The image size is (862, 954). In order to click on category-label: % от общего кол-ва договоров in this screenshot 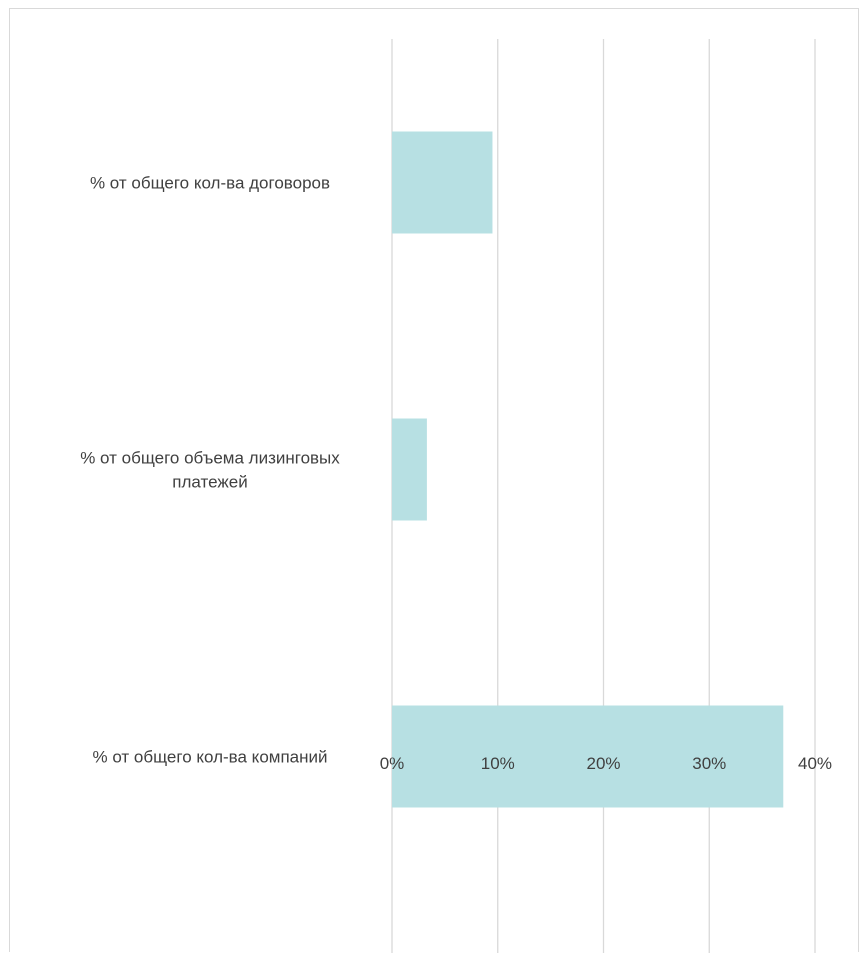, I will do `click(210, 183)`.